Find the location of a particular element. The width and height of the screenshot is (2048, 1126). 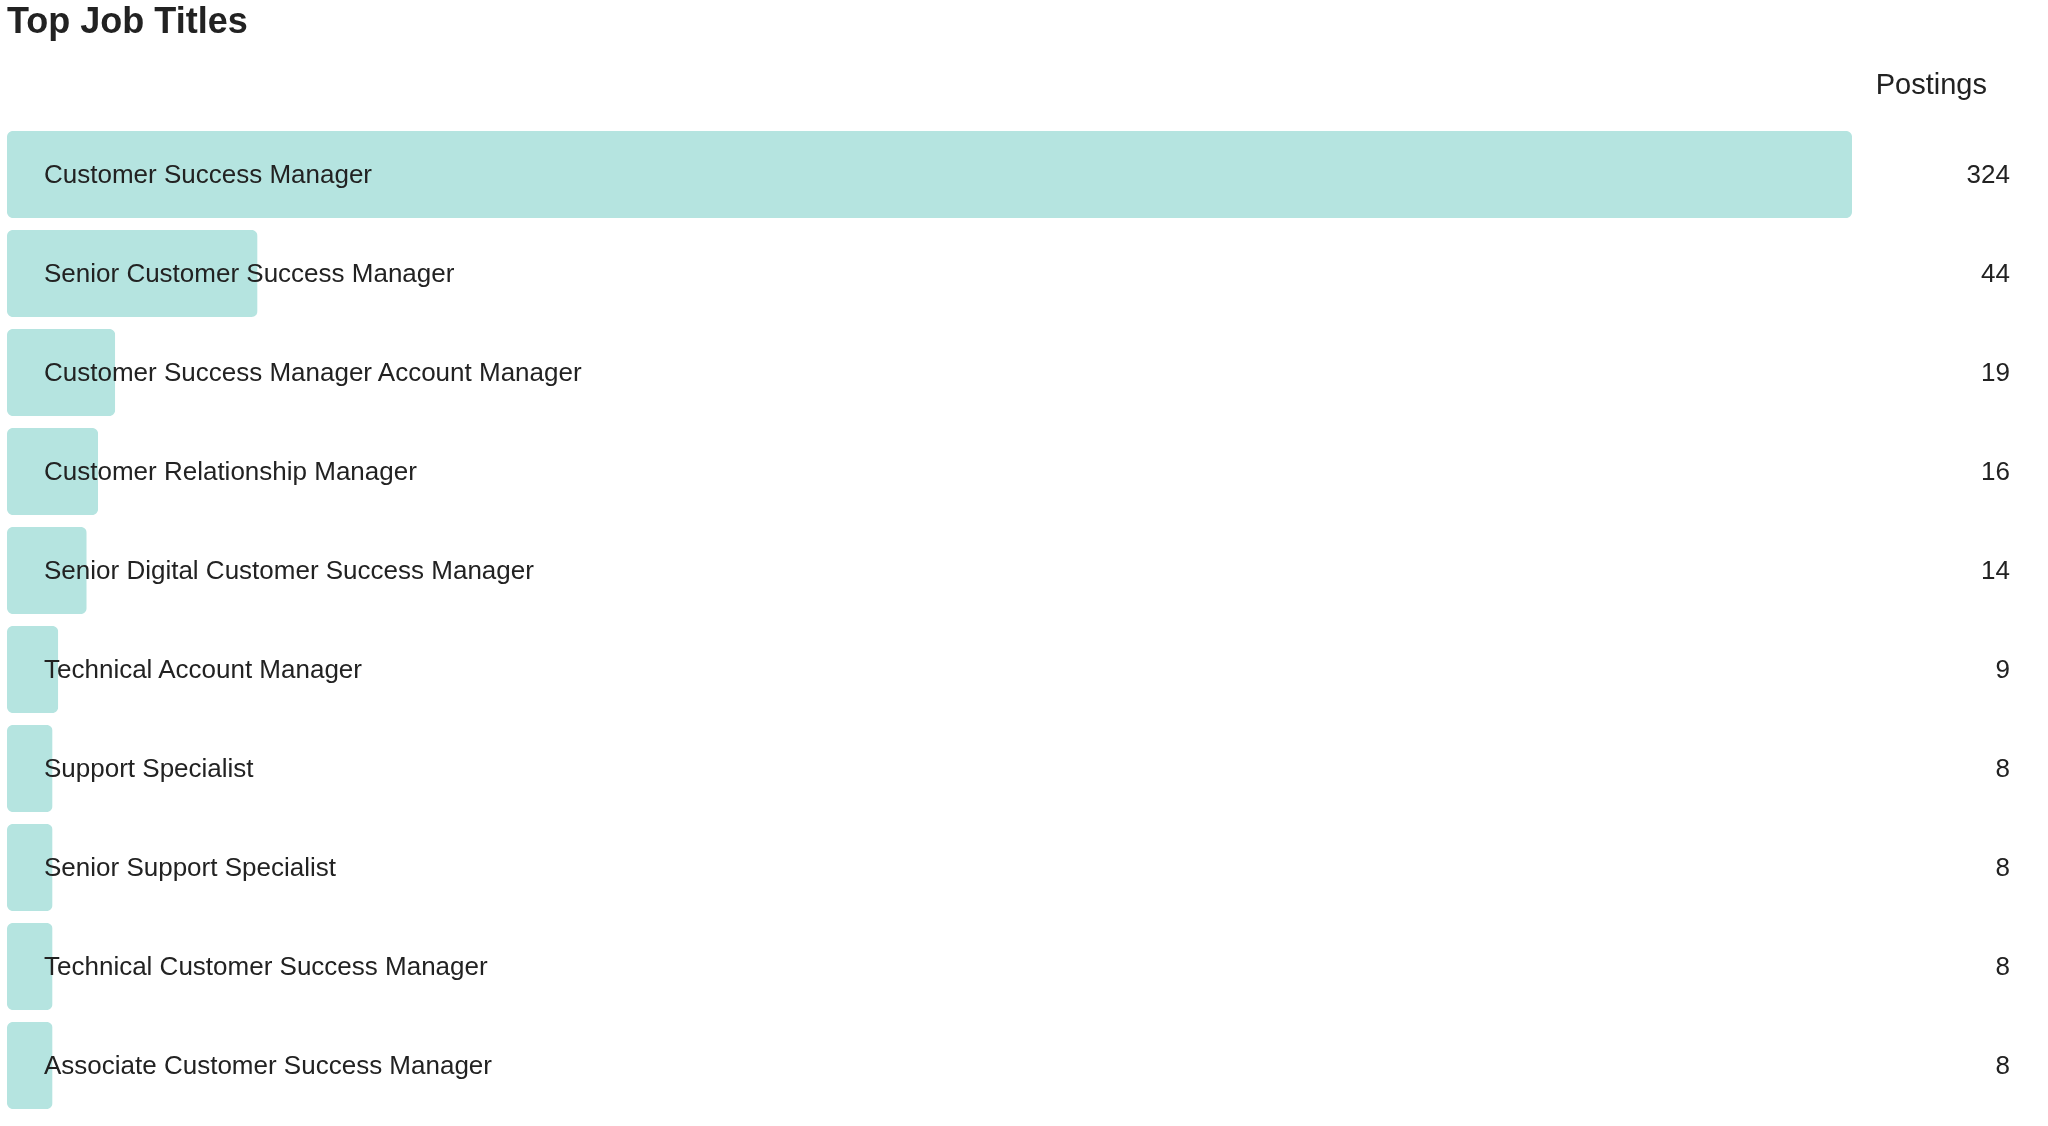

y-tick-label: Senior Digital Customer Success Manager is located at coordinates (289, 569).